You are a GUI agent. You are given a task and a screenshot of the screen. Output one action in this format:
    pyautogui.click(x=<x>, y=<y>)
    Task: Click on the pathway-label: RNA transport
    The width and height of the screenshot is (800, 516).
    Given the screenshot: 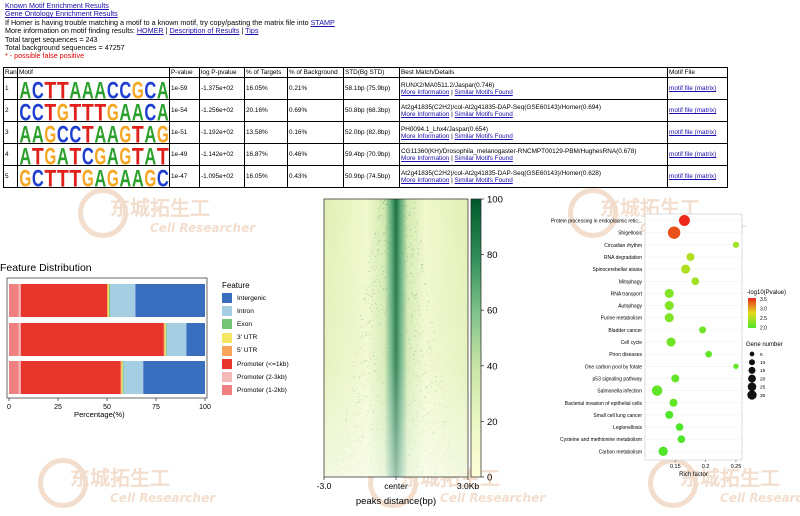 What is the action you would take?
    pyautogui.click(x=627, y=294)
    